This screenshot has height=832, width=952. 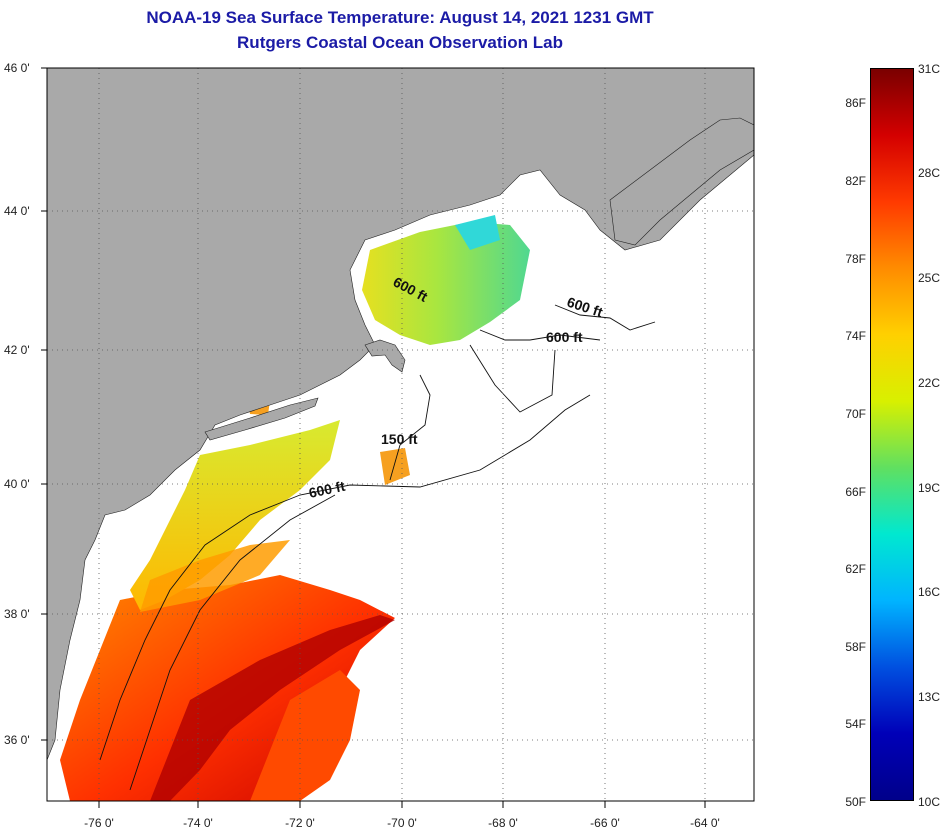 I want to click on cape-cod-land, so click(x=385, y=356).